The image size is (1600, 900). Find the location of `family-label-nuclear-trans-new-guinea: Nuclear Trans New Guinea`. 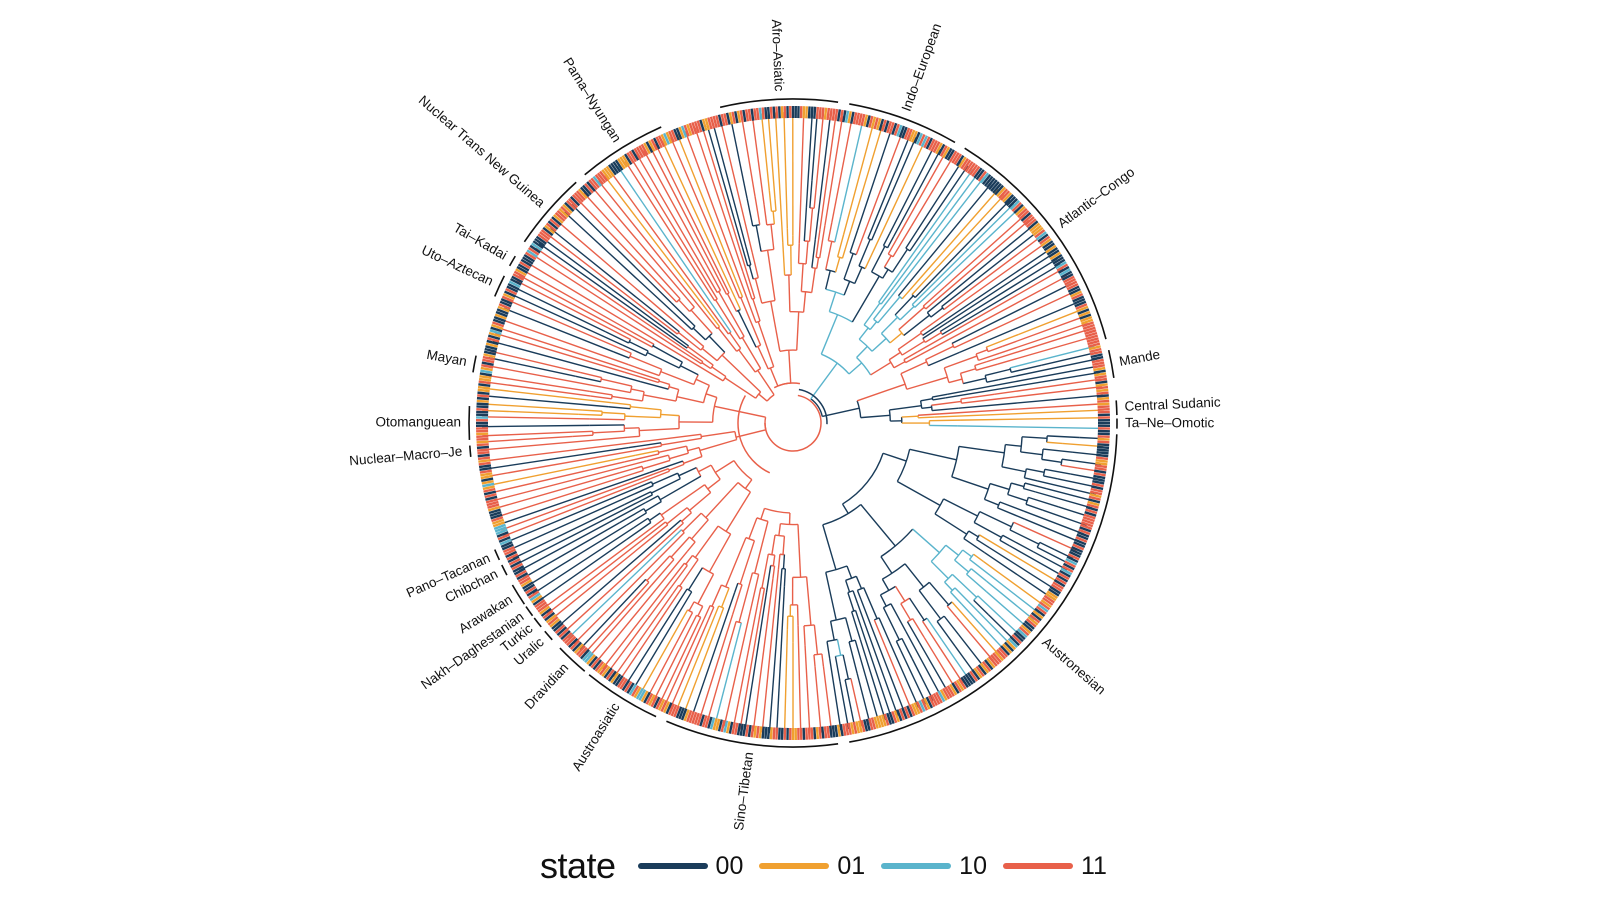

family-label-nuclear-trans-new-guinea: Nuclear Trans New Guinea is located at coordinates (482, 151).